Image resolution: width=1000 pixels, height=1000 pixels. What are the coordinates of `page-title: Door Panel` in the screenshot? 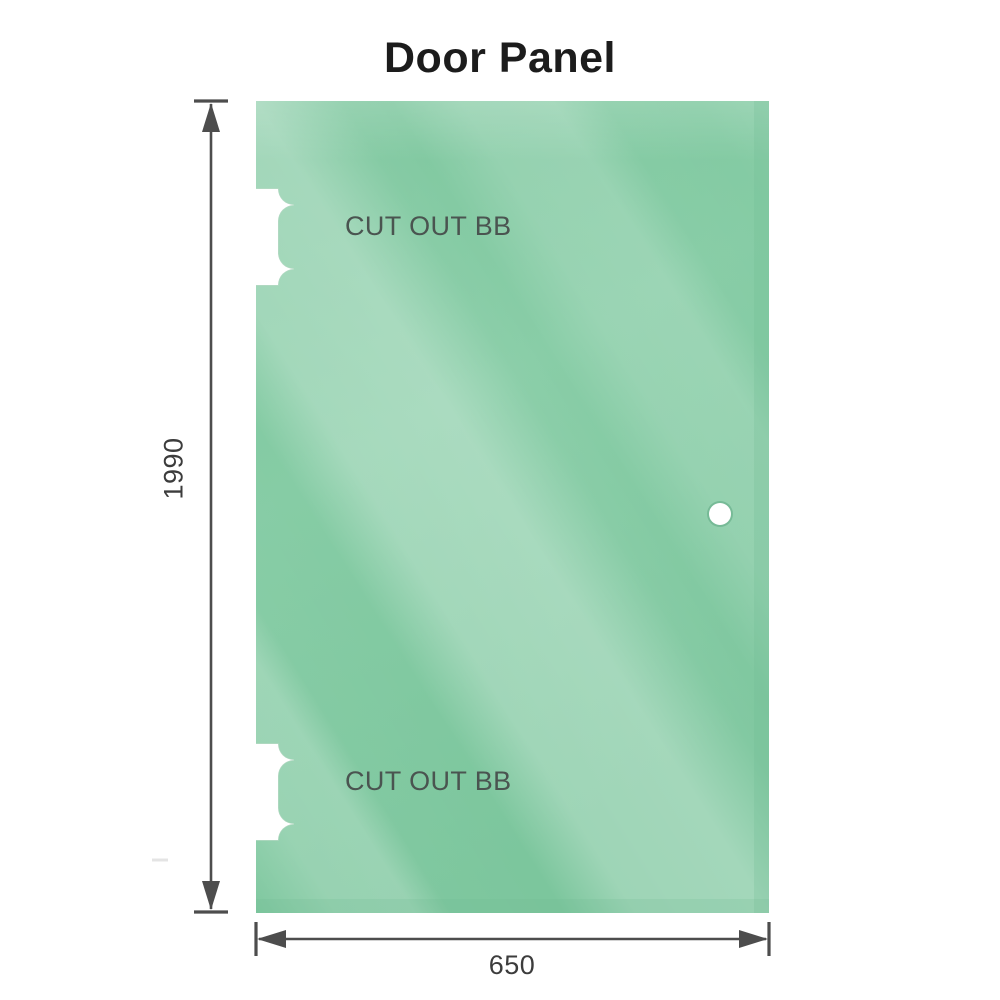 It's located at (500, 58).